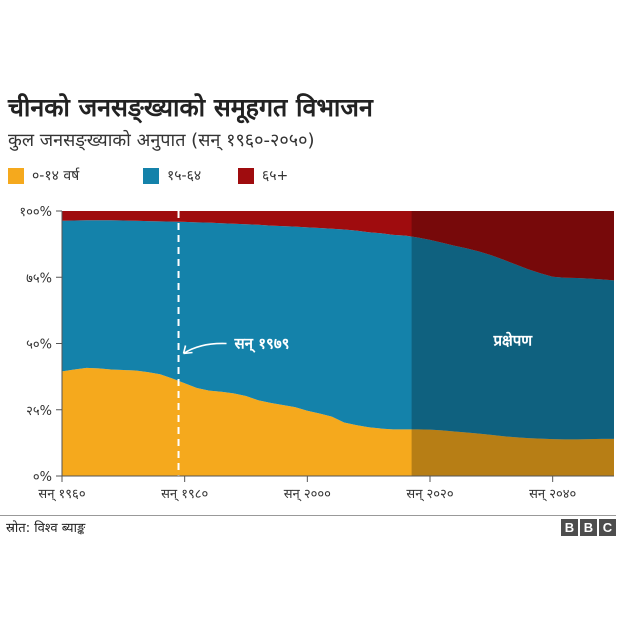  Describe the element at coordinates (275, 176) in the screenshot. I see `legend-label-65-plus: ६५+` at that location.